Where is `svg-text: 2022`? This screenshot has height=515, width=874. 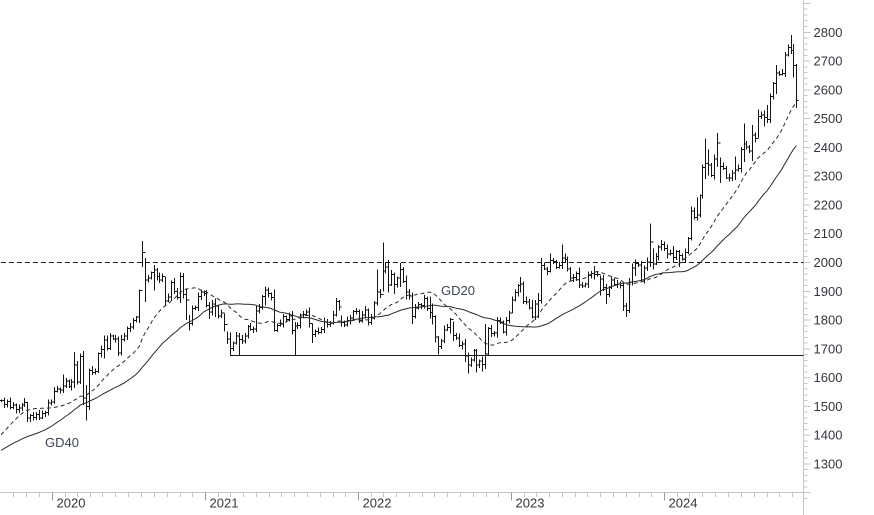 svg-text: 2022 is located at coordinates (377, 503).